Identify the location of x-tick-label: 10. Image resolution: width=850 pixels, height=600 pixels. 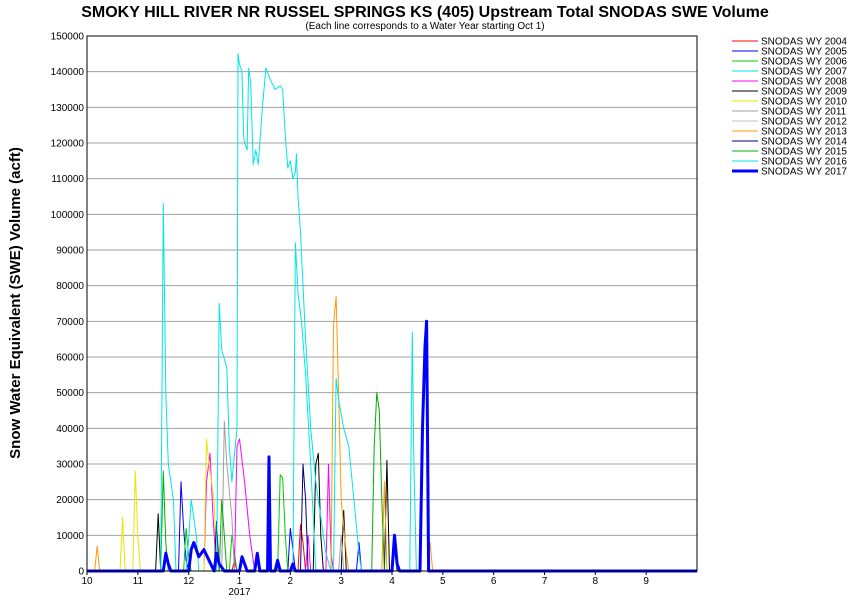
(87, 581).